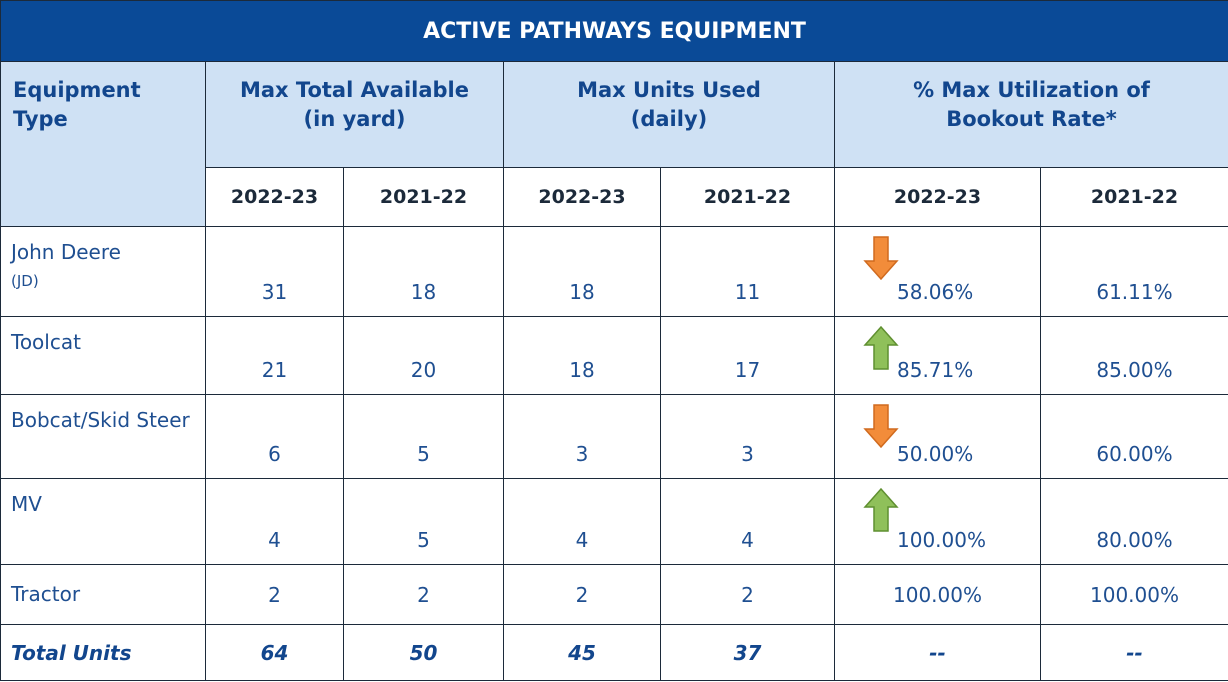 The width and height of the screenshot is (1228, 682). I want to click on table-row: Tractor 2 2 2 2 100.00% 100.00%, so click(614, 594).